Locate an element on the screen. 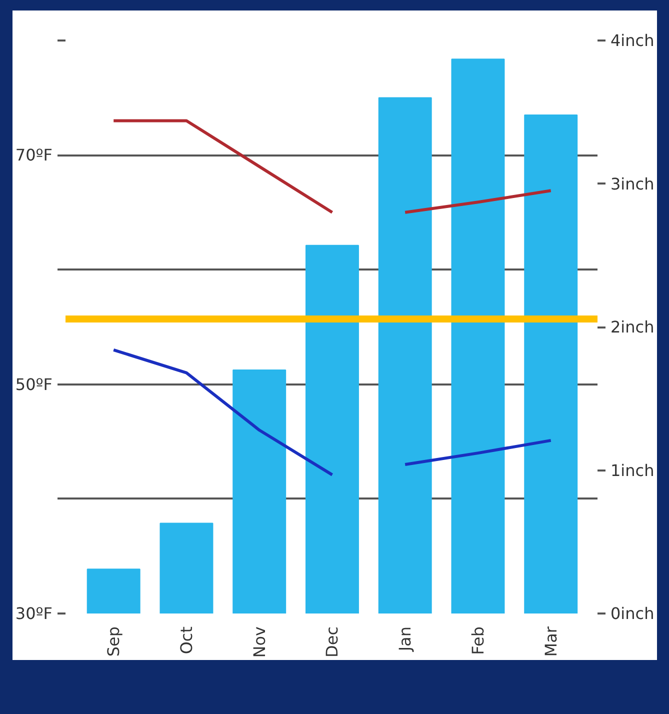 This screenshot has height=714, width=669. y-tick-label: 50ºF is located at coordinates (34, 384).